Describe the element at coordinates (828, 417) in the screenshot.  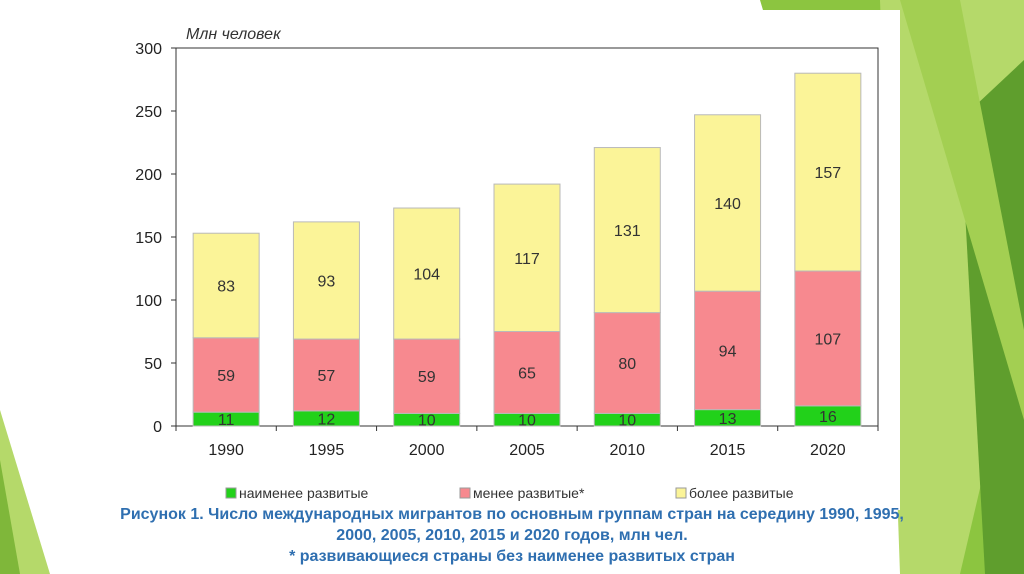
I see `bar-value-label: 16` at that location.